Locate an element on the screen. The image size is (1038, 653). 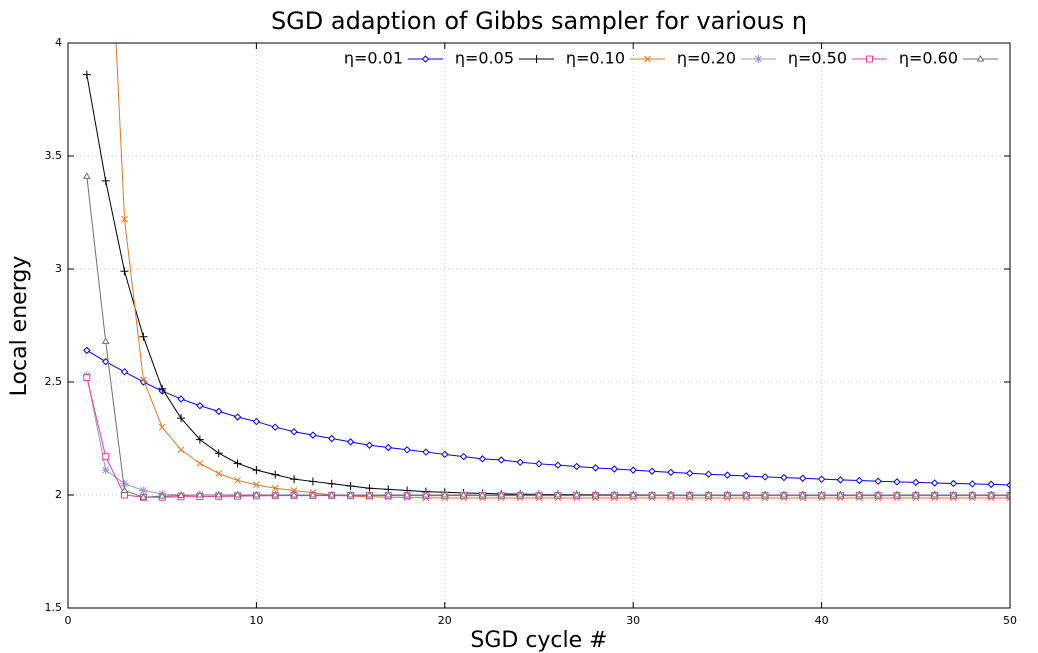
x-axis-label: SGD cycle # is located at coordinates (538, 640).